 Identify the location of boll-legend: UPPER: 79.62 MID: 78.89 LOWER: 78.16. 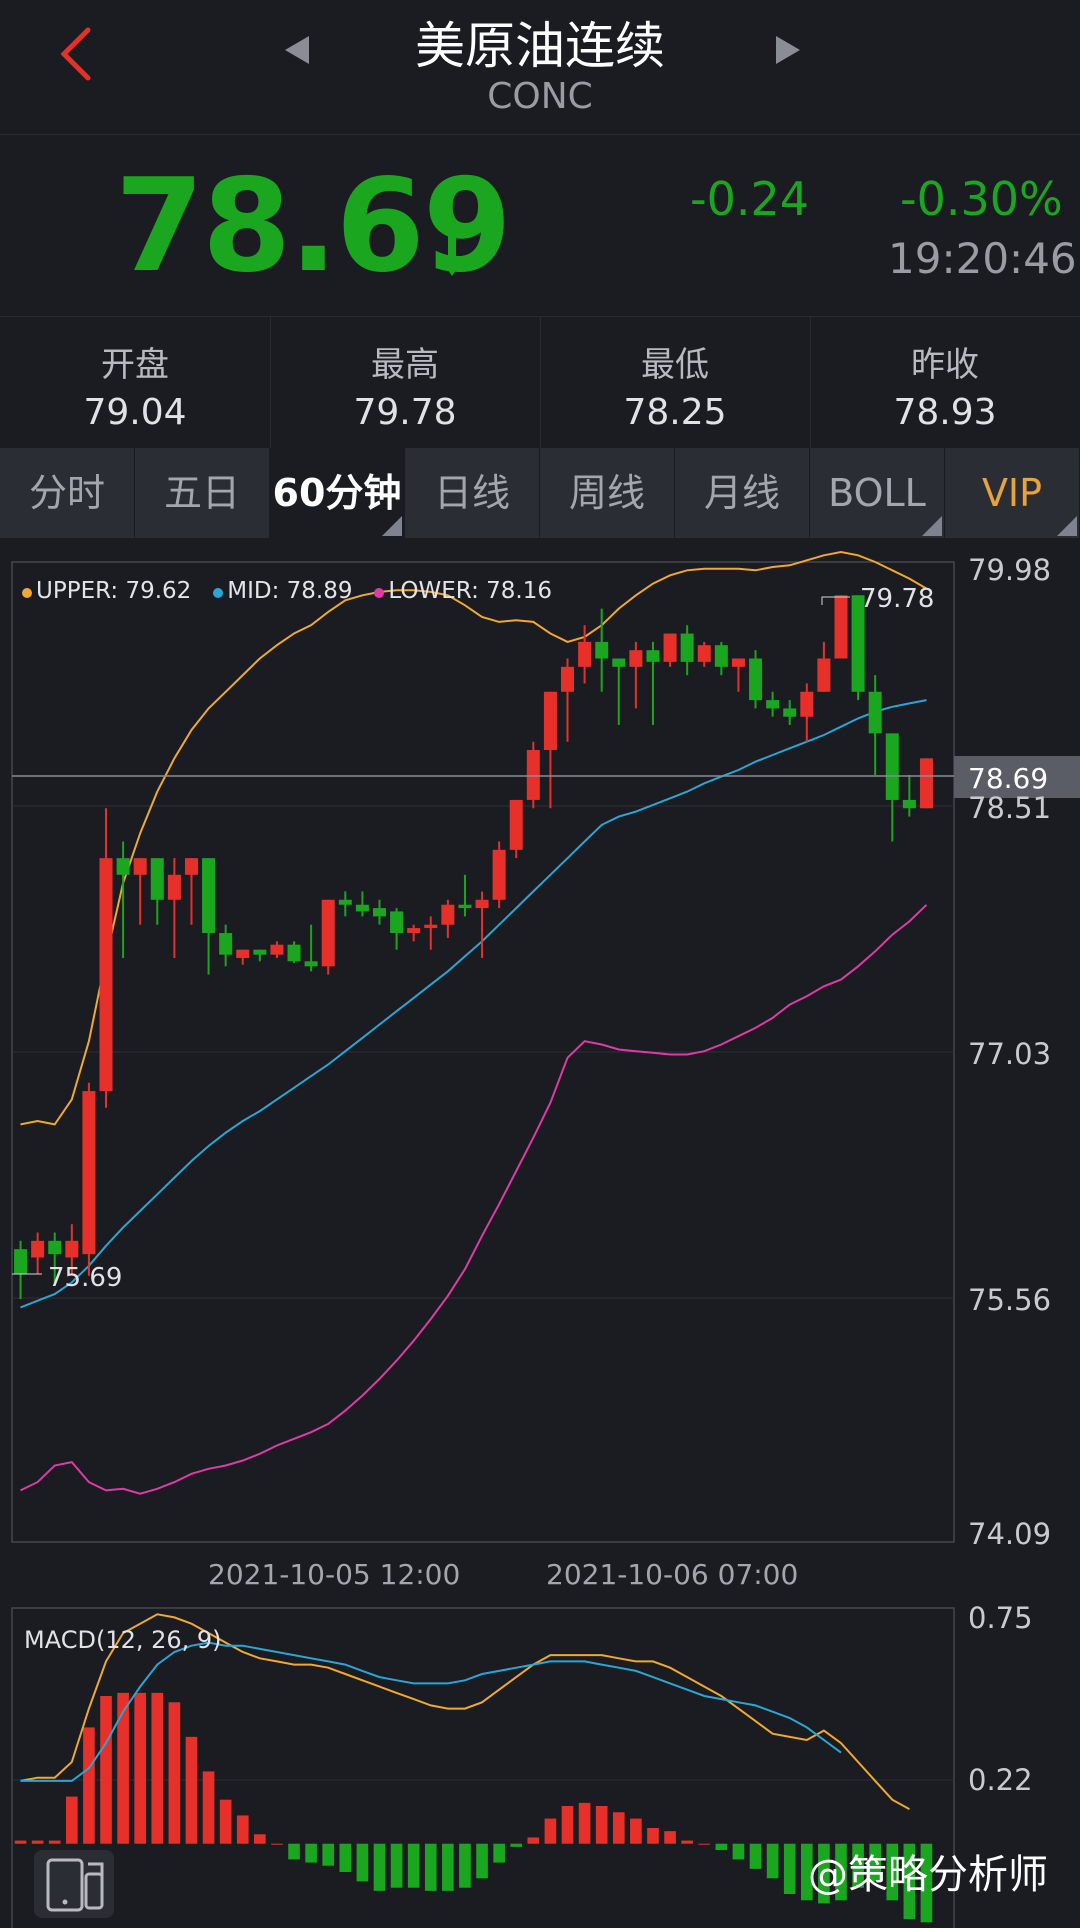
(287, 591).